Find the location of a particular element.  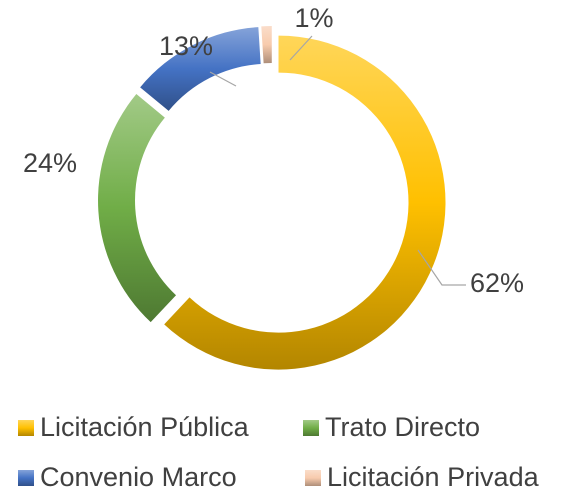

data-label: 13% is located at coordinates (186, 46).